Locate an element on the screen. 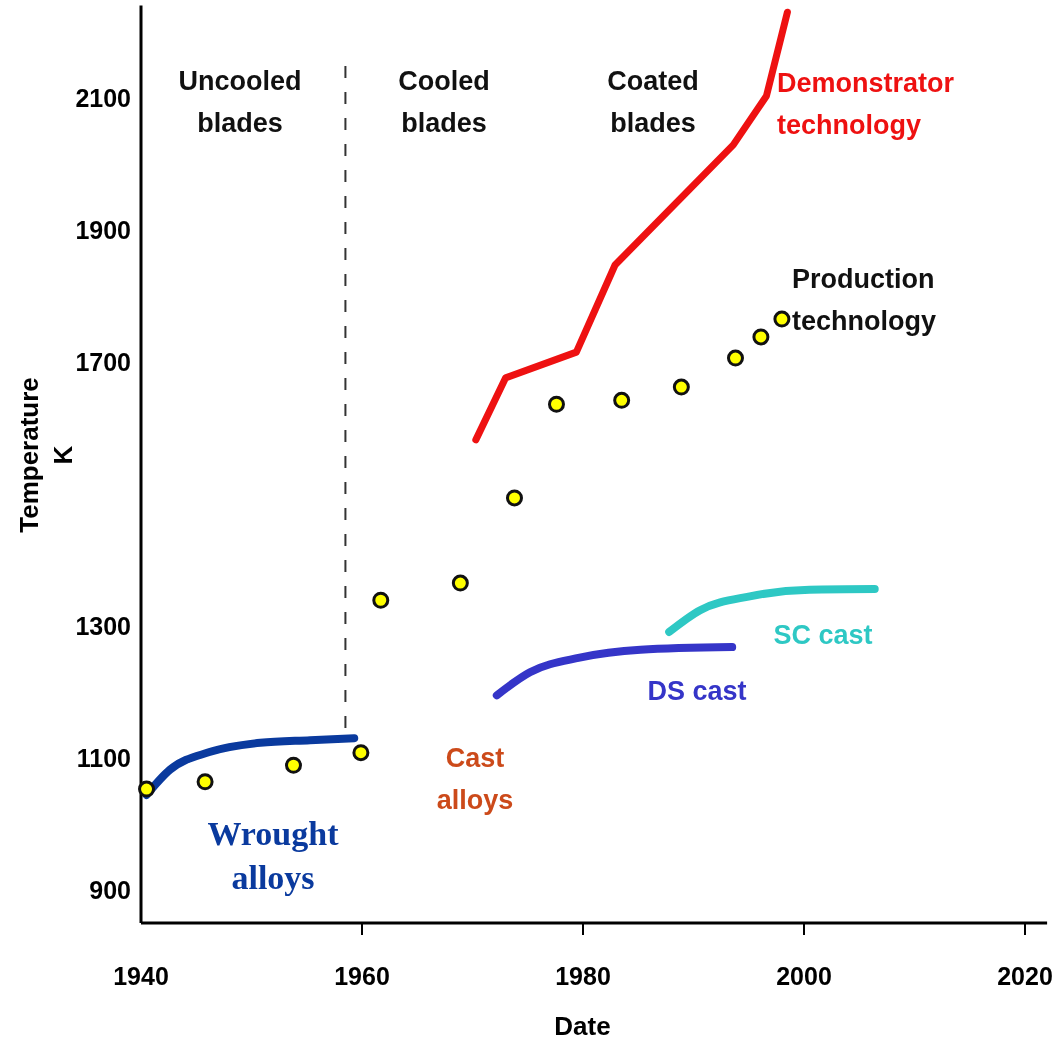  annotation: Uncooled blades is located at coordinates (240, 102).